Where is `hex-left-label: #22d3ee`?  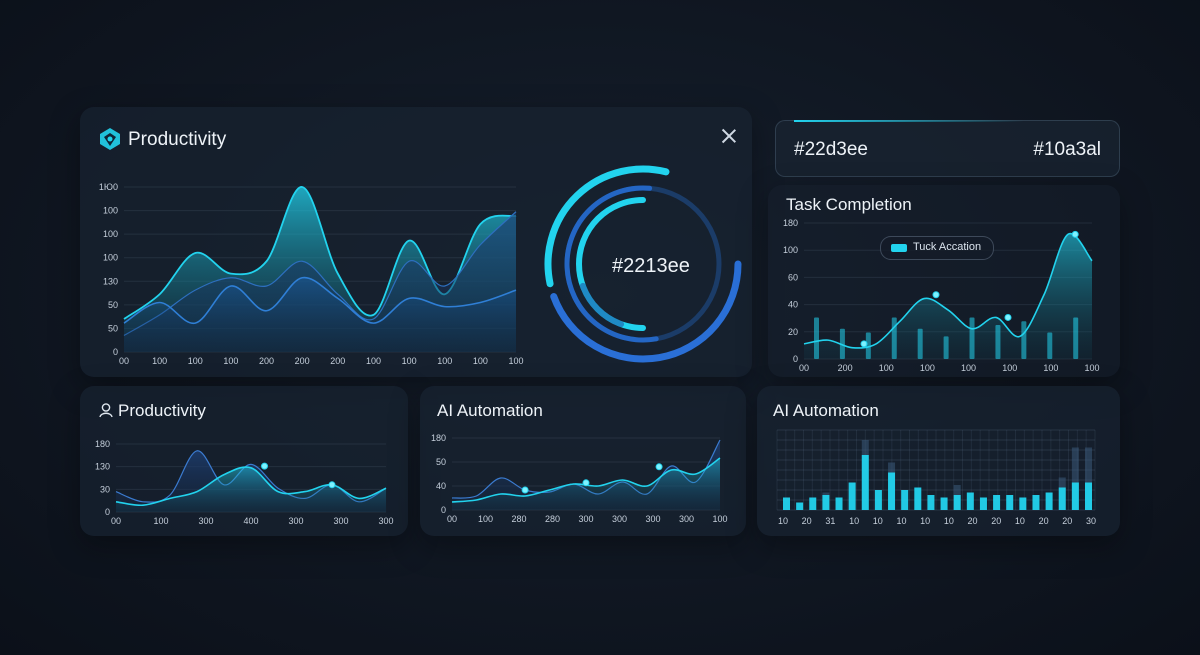
hex-left-label: #22d3ee is located at coordinates (831, 149).